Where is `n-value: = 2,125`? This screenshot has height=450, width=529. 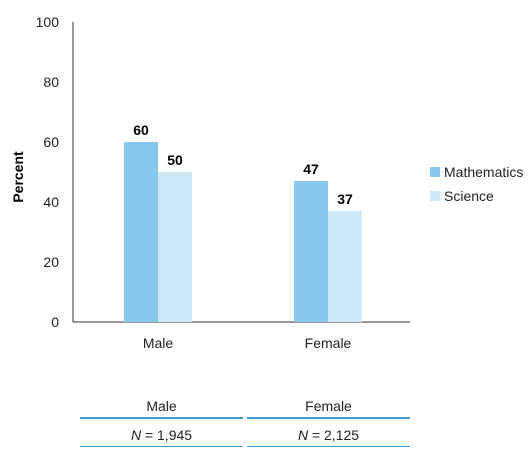 n-value: = 2,125 is located at coordinates (334, 435).